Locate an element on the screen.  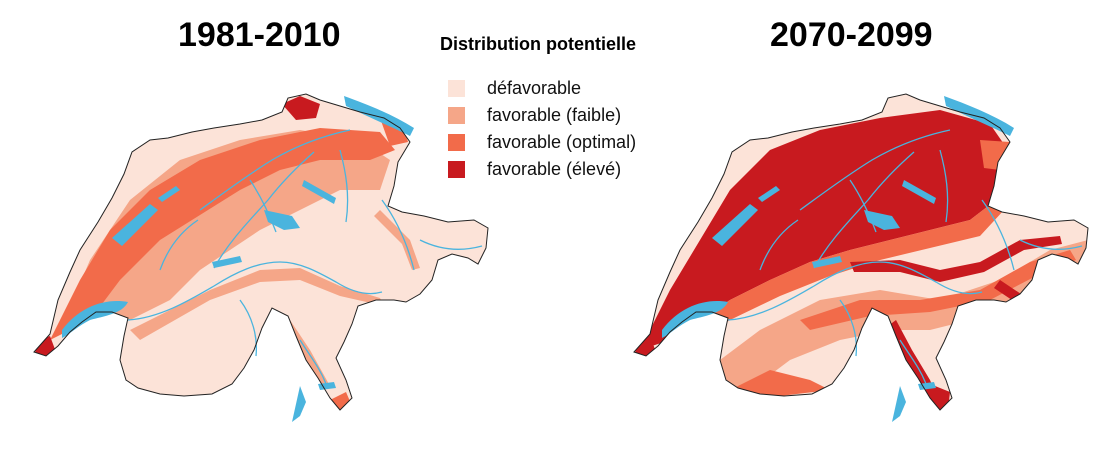
legend-item-eleve: favorable (élevé) is located at coordinates (565, 169).